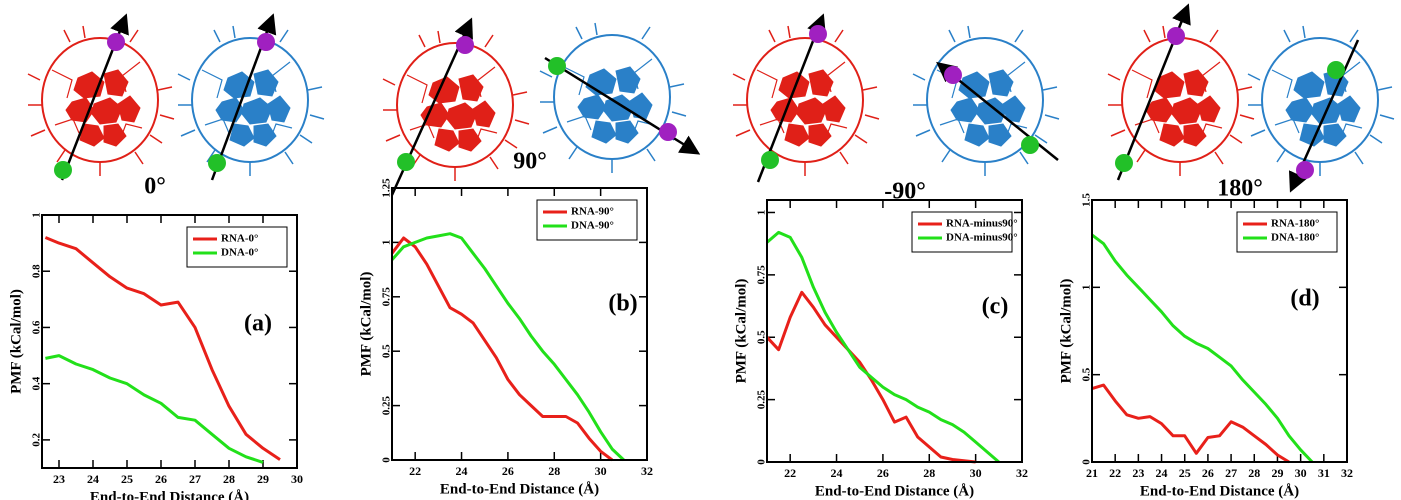  I want to click on legend-label: DNA-180°, so click(1295, 238).